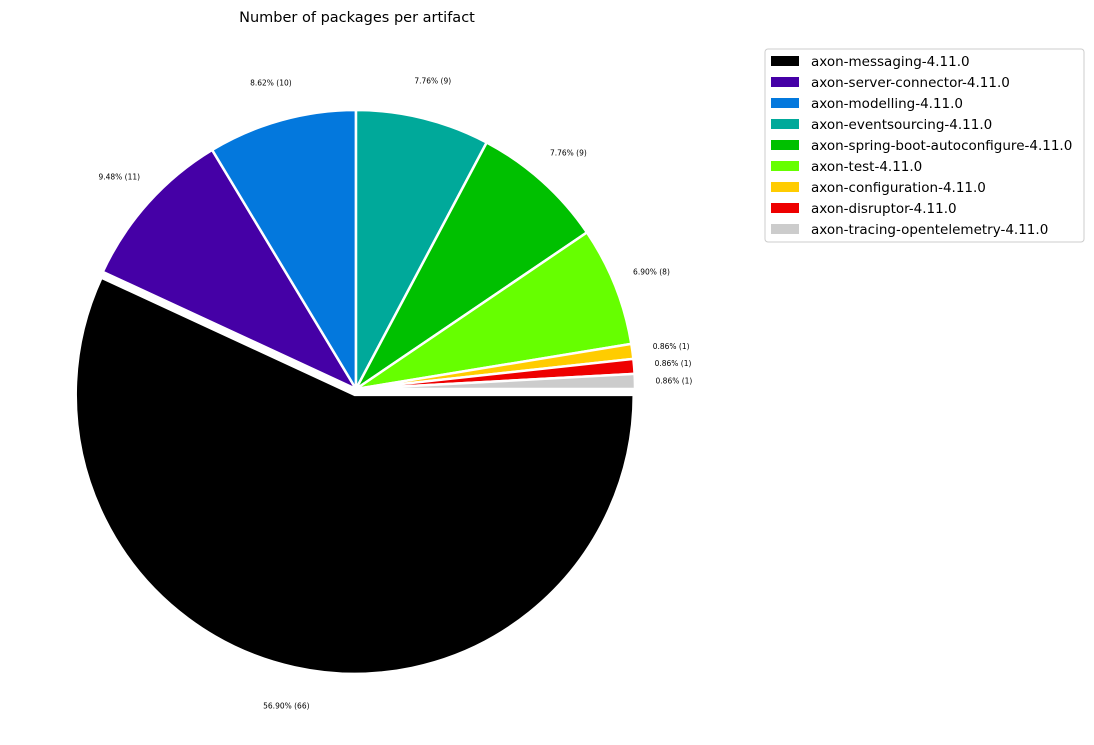 This screenshot has height=745, width=1094. What do you see at coordinates (929, 230) in the screenshot?
I see `legend-label-axon-tracing-opentelemetry-4-11-0: axon-tracing-opentelemetry-4.11.0` at bounding box center [929, 230].